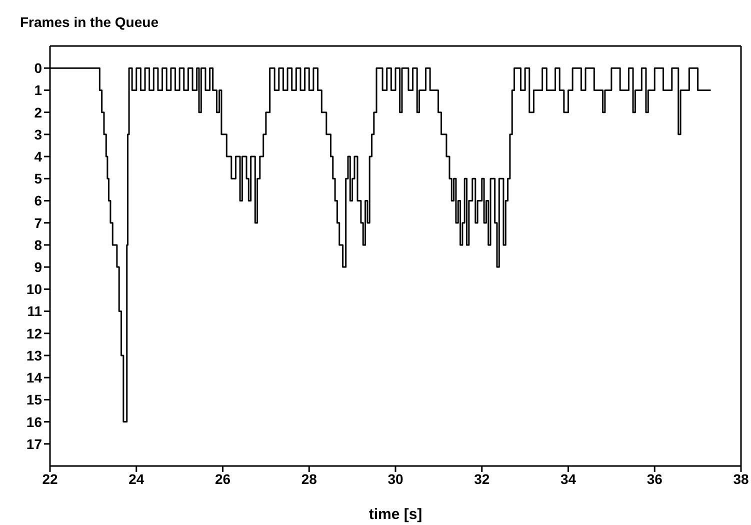  Describe the element at coordinates (309, 478) in the screenshot. I see `x-tick-label: 28` at that location.